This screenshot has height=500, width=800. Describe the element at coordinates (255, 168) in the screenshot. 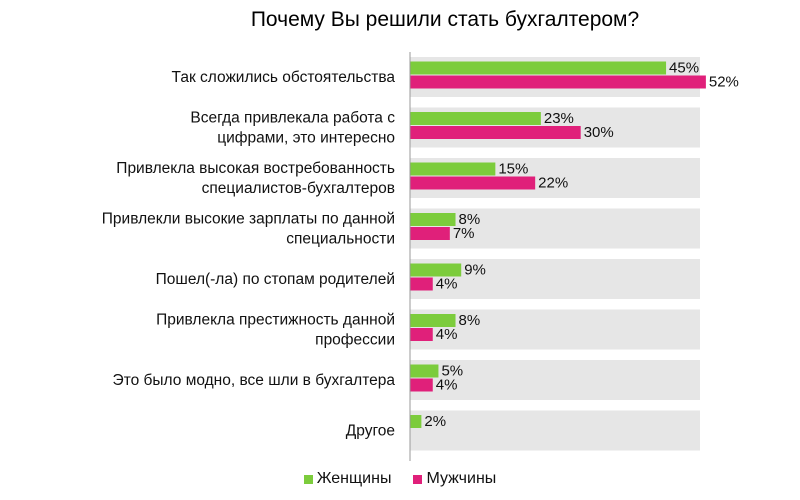

I see `category-label-2-line-0: Привлекла высокая востребованность` at that location.